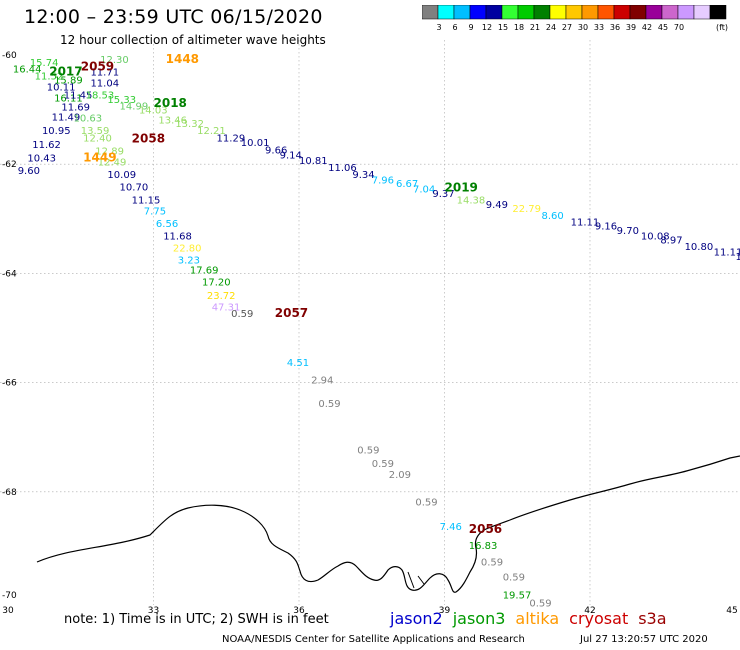 Image resolution: width=740 pixels, height=650 pixels. Describe the element at coordinates (65, 72) in the screenshot. I see `pass-time-label: 2017` at that location.